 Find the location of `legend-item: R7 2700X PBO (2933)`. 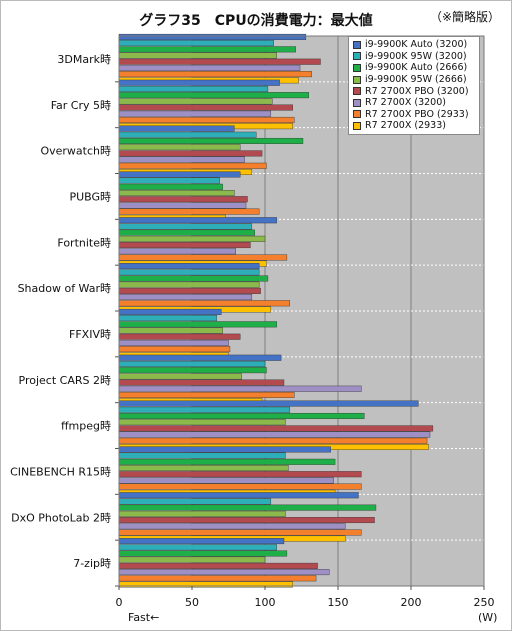

legend-item: R7 2700X PBO (2933) is located at coordinates (414, 115).